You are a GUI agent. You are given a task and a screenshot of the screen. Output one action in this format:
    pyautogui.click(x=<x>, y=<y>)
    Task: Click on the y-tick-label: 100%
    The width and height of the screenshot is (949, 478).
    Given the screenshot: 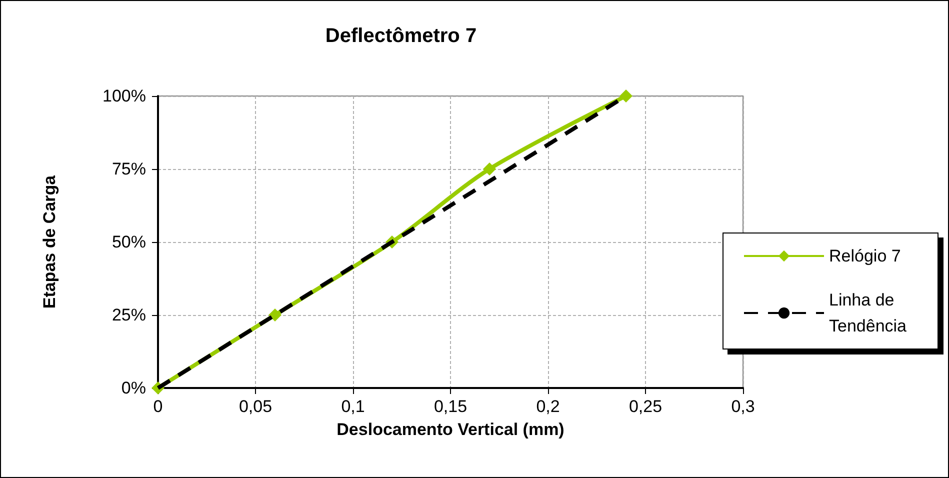 What is the action you would take?
    pyautogui.click(x=124, y=96)
    